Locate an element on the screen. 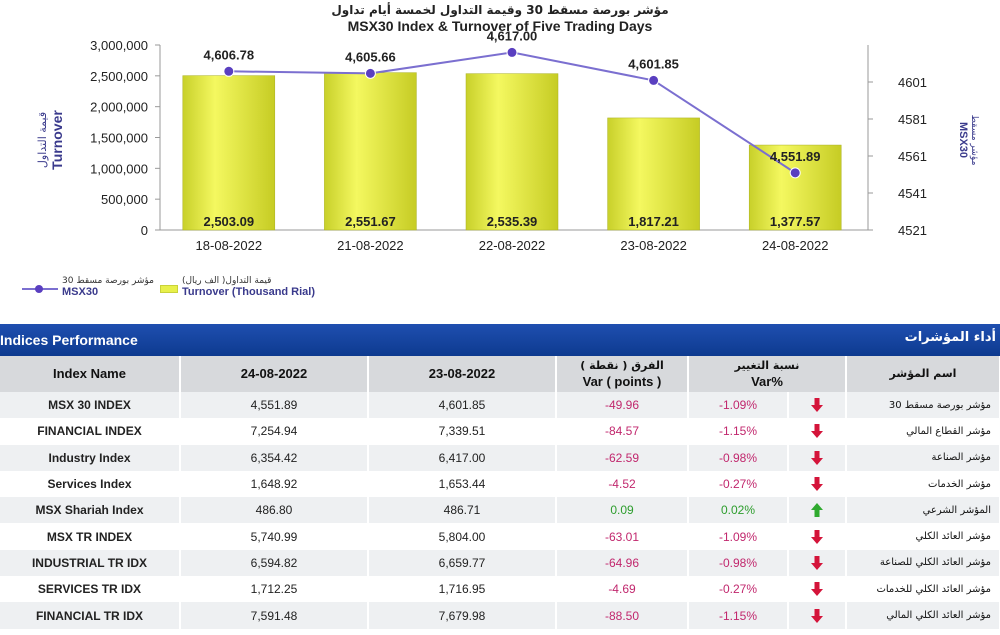  row-value-date2: 7,679.98 is located at coordinates (462, 615).